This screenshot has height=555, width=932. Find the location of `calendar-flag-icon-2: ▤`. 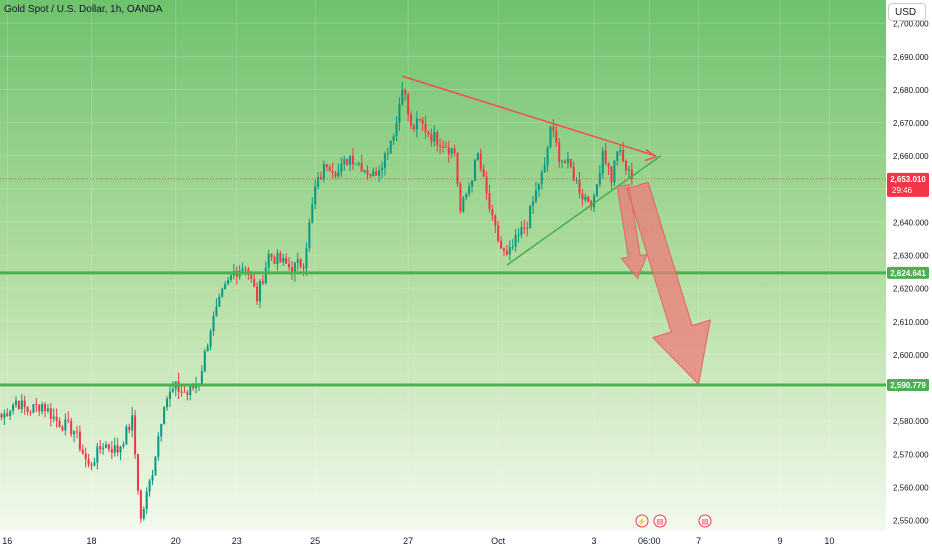

calendar-flag-icon-2: ▤ is located at coordinates (705, 521).